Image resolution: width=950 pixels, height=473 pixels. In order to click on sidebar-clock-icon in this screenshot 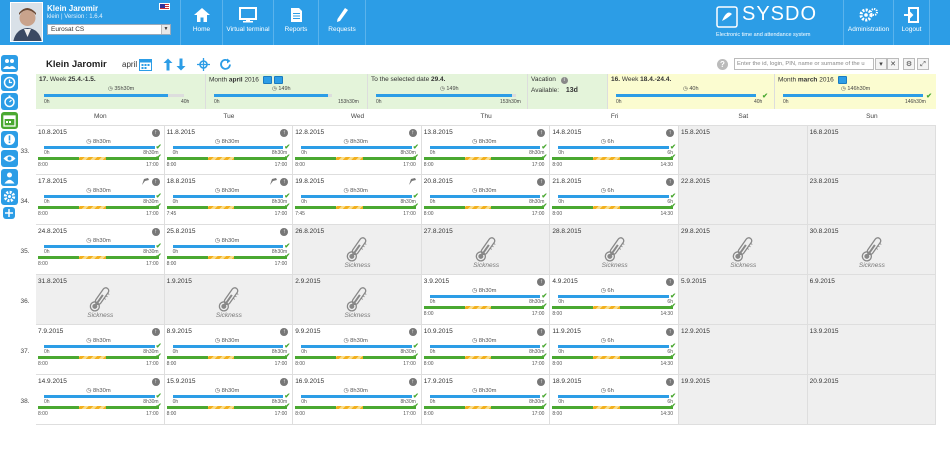, I will do `click(9, 82)`.